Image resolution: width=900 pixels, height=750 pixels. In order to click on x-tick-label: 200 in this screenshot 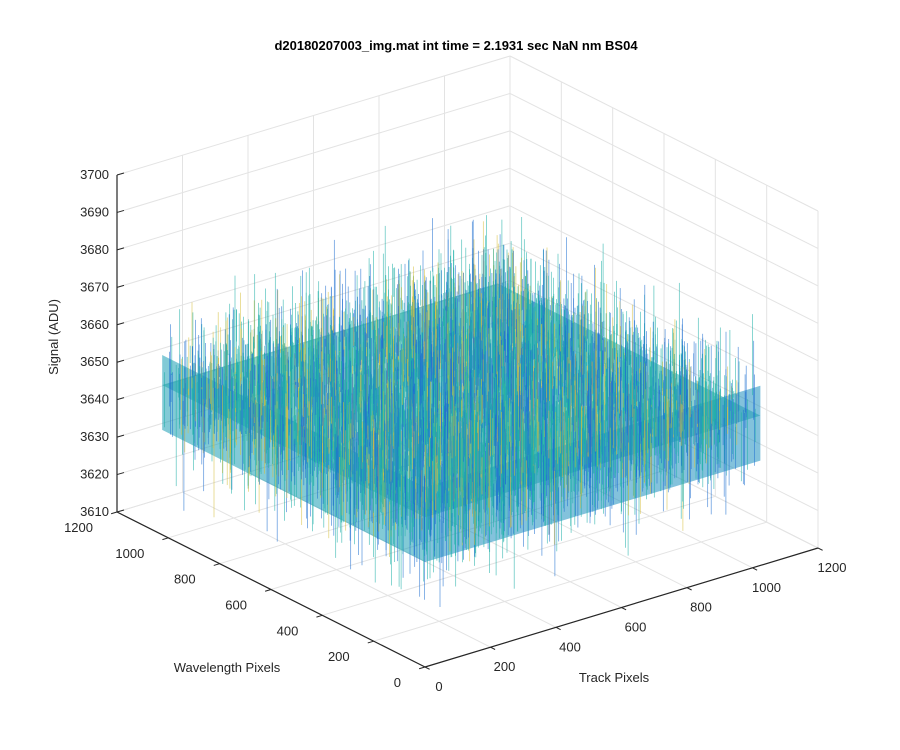, I will do `click(505, 666)`.